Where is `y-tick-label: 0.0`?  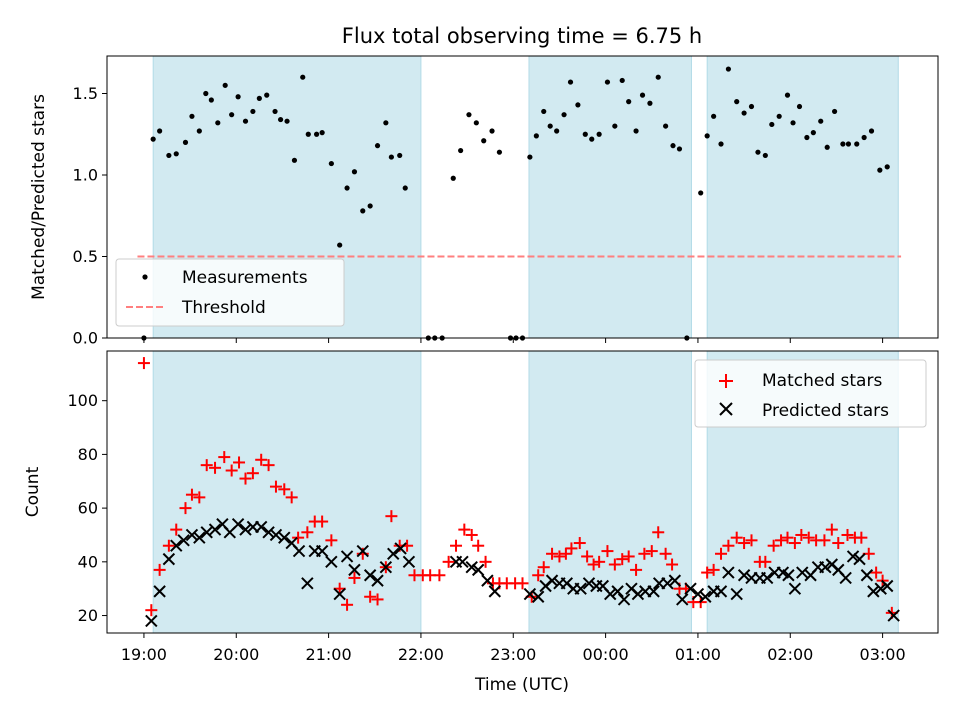
y-tick-label: 0.0 is located at coordinates (85, 338).